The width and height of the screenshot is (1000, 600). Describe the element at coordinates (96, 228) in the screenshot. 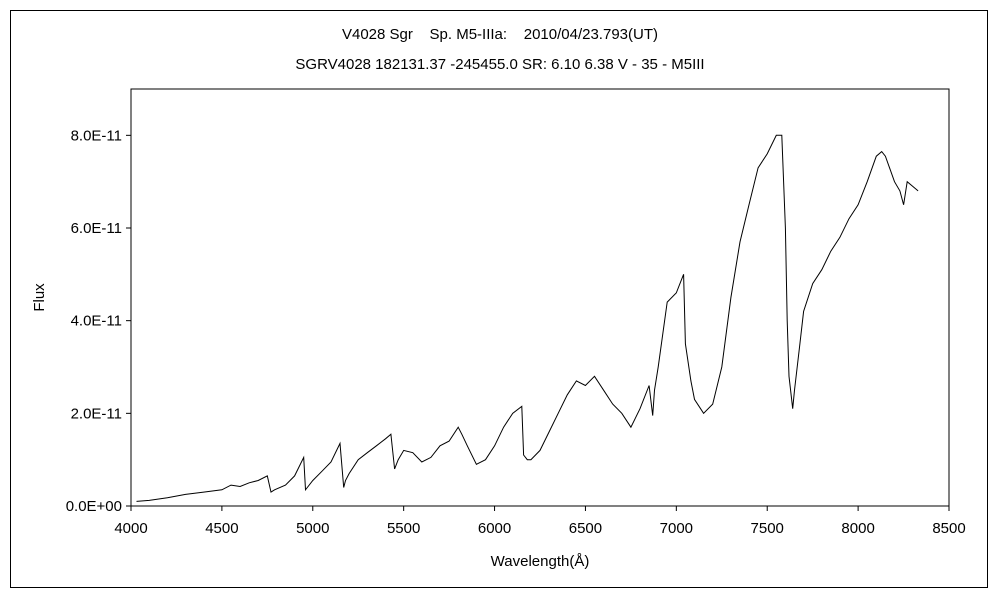

I see `y-tick-label: 6.0E-11` at that location.